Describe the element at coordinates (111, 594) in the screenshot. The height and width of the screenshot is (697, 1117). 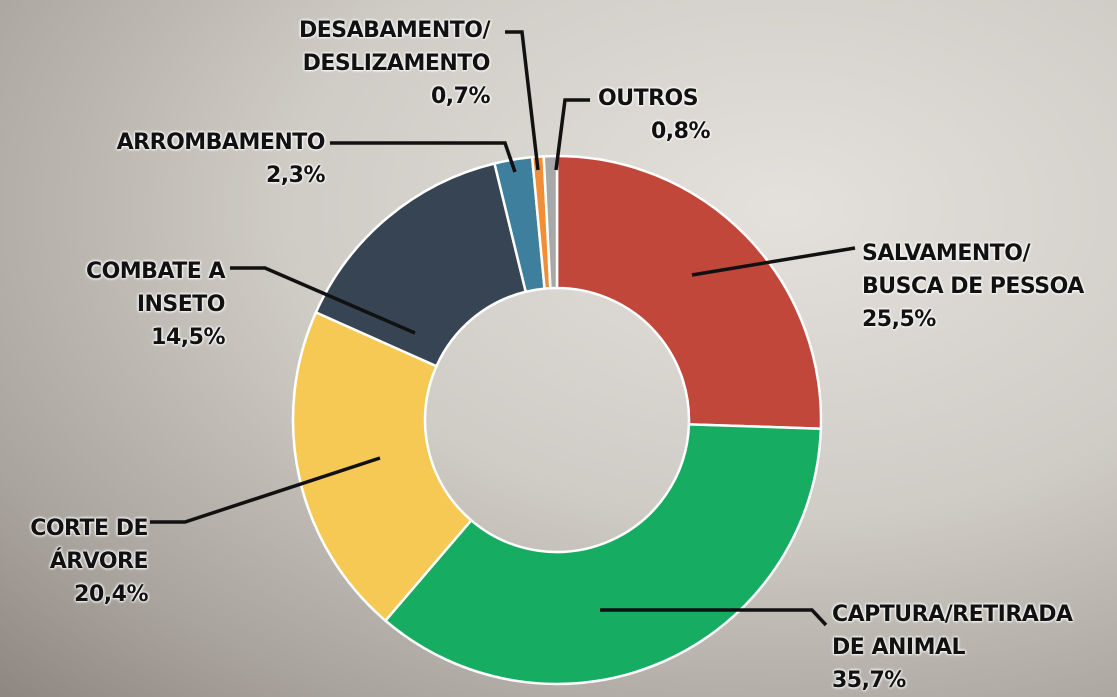
I see `value-label: 20,4%` at that location.